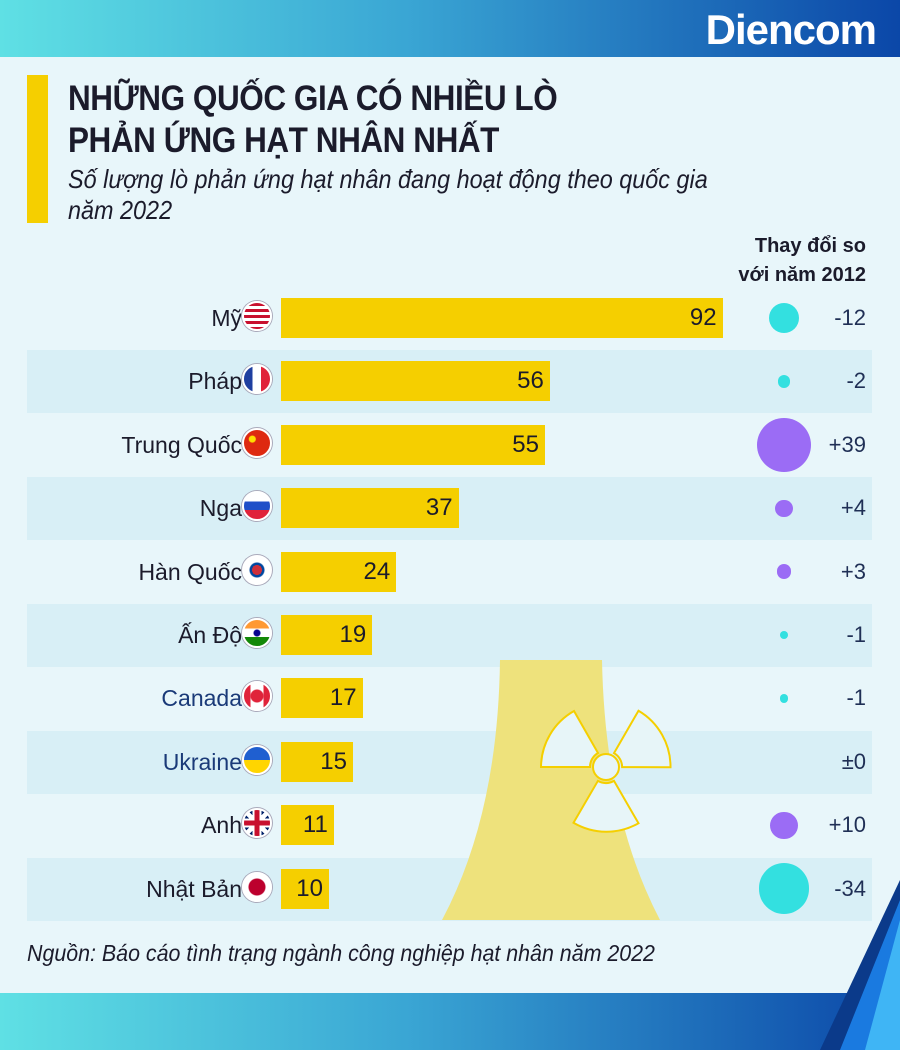  Describe the element at coordinates (257, 379) in the screenshot. I see `flag-fr-icon` at that location.